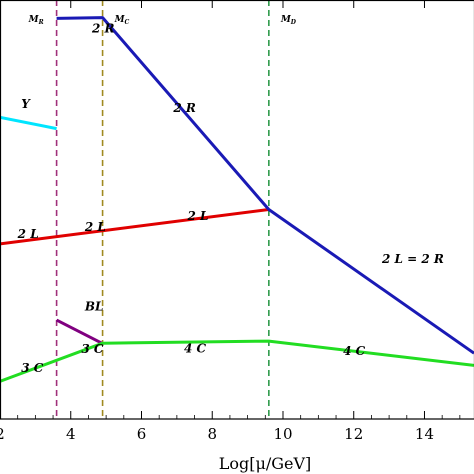 This screenshot has height=474, width=474. Describe the element at coordinates (212, 434) in the screenshot. I see `x-tick-label-3: 8` at that location.